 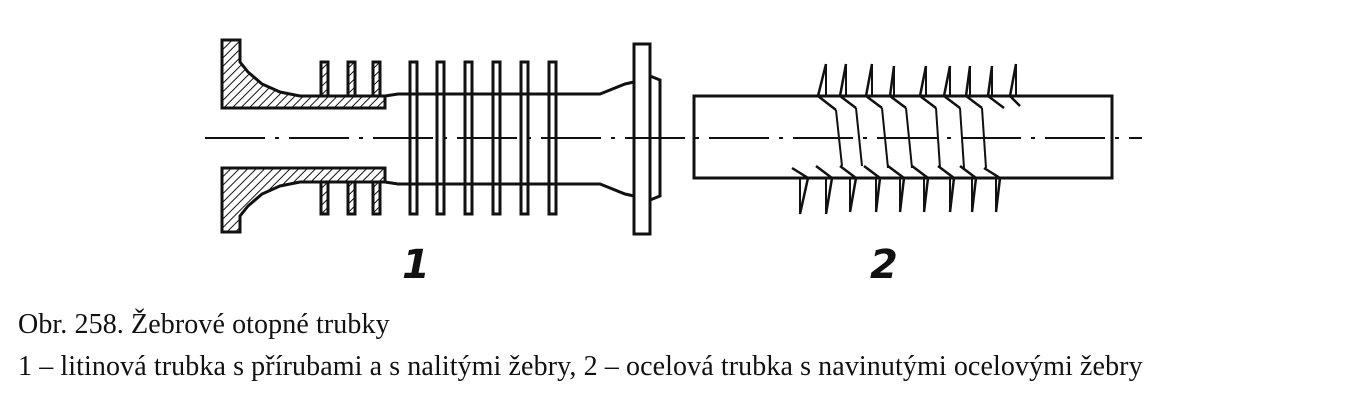 What do you see at coordinates (204, 324) in the screenshot?
I see `caption-title: Obr. 258. Žebrové otopné trubky` at bounding box center [204, 324].